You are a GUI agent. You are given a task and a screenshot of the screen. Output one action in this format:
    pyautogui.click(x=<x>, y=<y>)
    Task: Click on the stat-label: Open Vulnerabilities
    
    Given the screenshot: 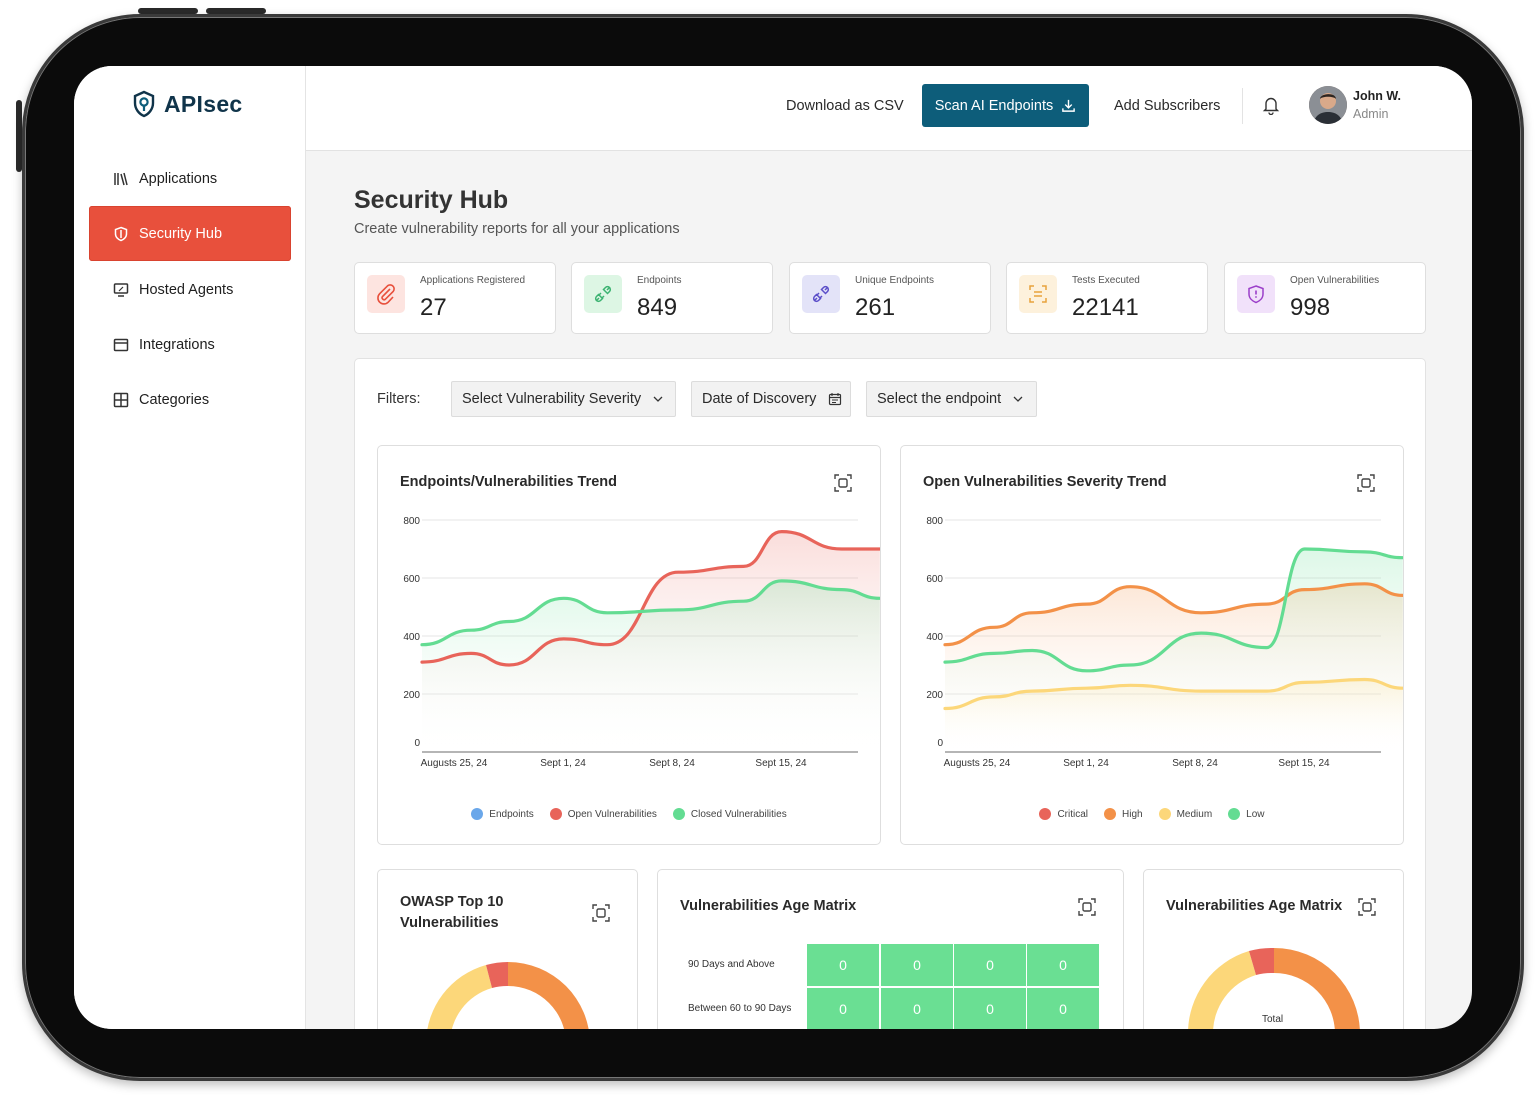 What is the action you would take?
    pyautogui.click(x=1335, y=280)
    